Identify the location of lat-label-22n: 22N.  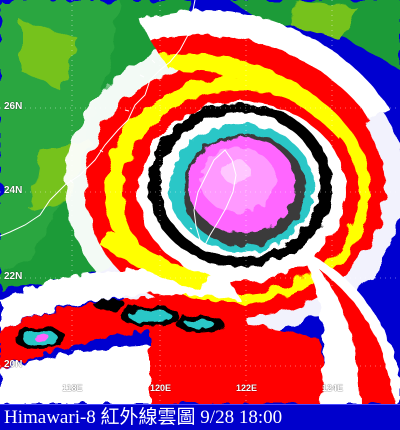
(13, 276).